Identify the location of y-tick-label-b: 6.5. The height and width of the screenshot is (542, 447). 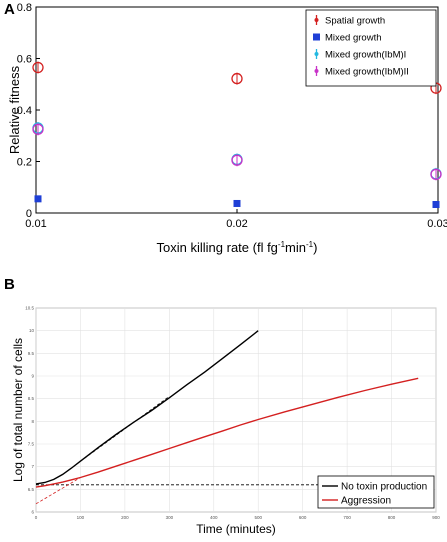
(31, 489).